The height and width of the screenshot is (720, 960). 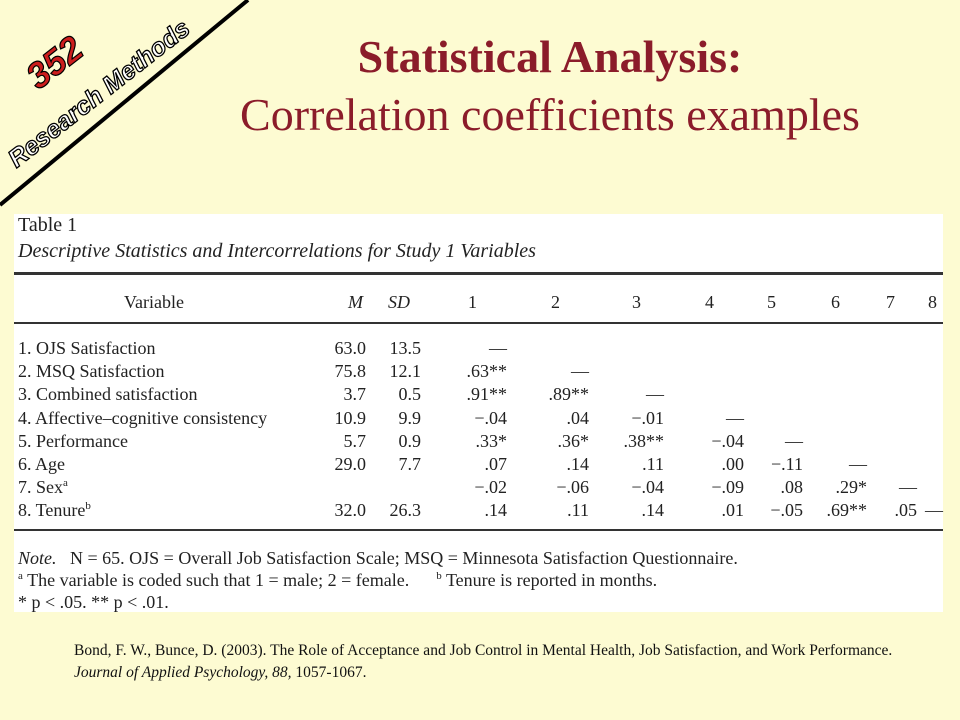 What do you see at coordinates (478, 273) in the screenshot?
I see `table-rule-top` at bounding box center [478, 273].